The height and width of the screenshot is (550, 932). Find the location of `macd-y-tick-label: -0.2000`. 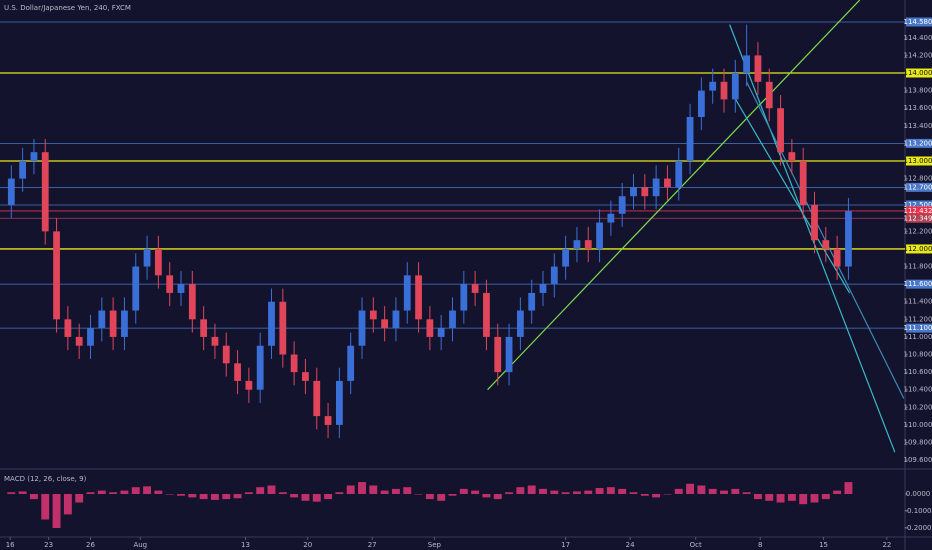

macd-y-tick-label: -0.2000 is located at coordinates (917, 528).